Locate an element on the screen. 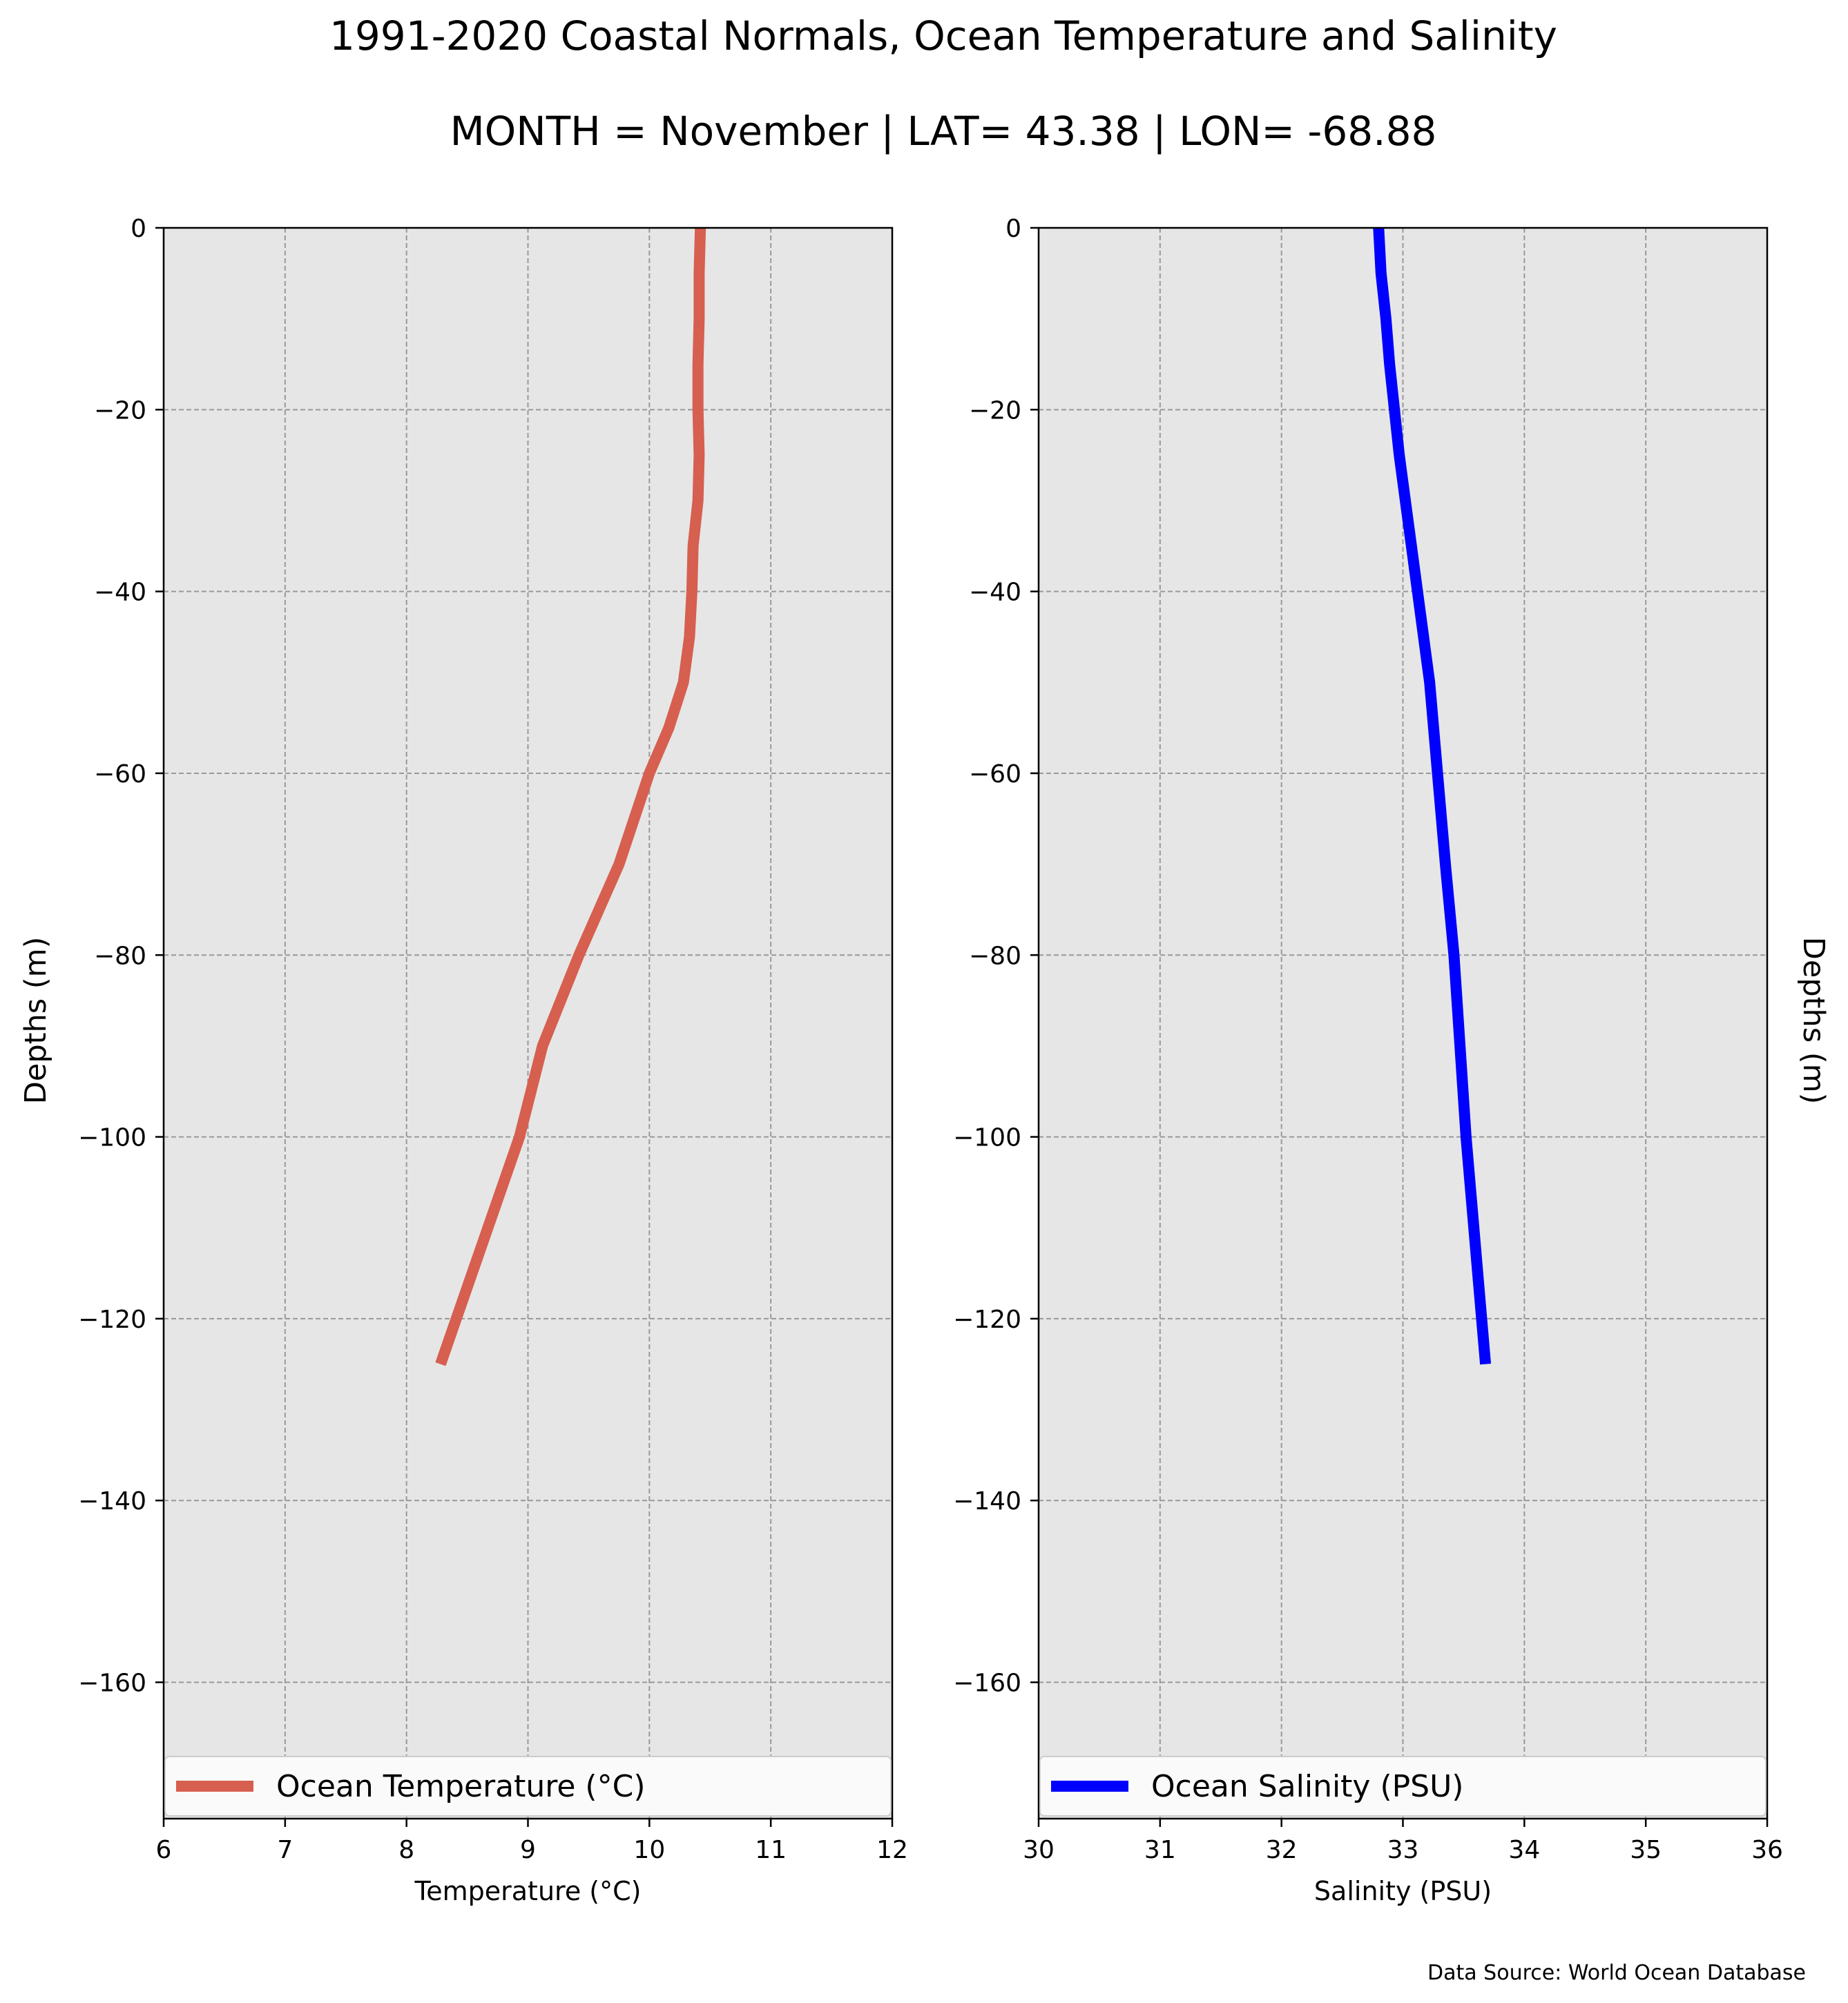  temperature-xtick-label: 9 is located at coordinates (528, 1850).